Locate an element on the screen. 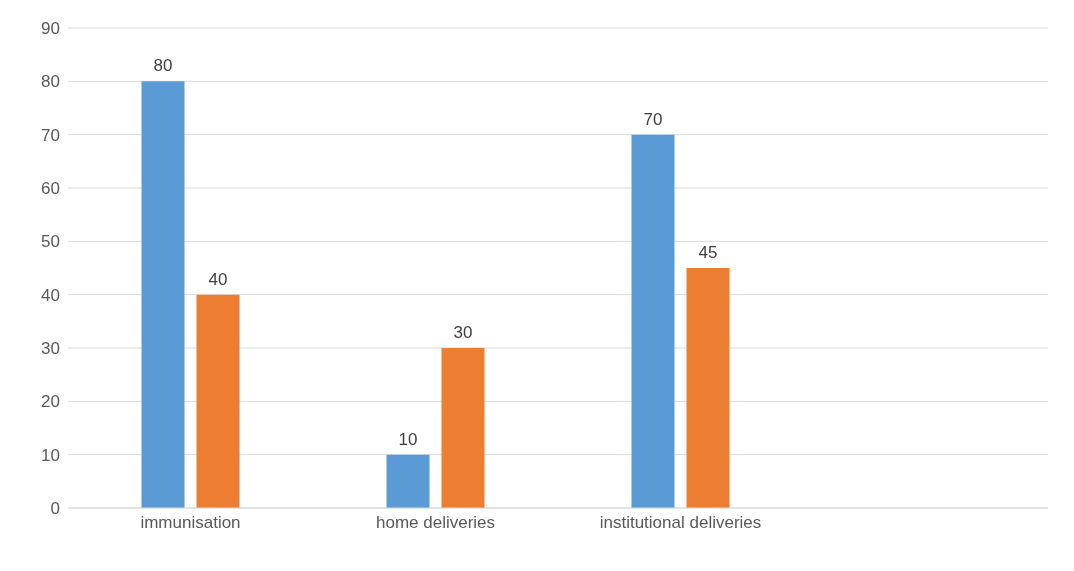 The image size is (1074, 571). x-tick-label: home deliveries is located at coordinates (435, 523).